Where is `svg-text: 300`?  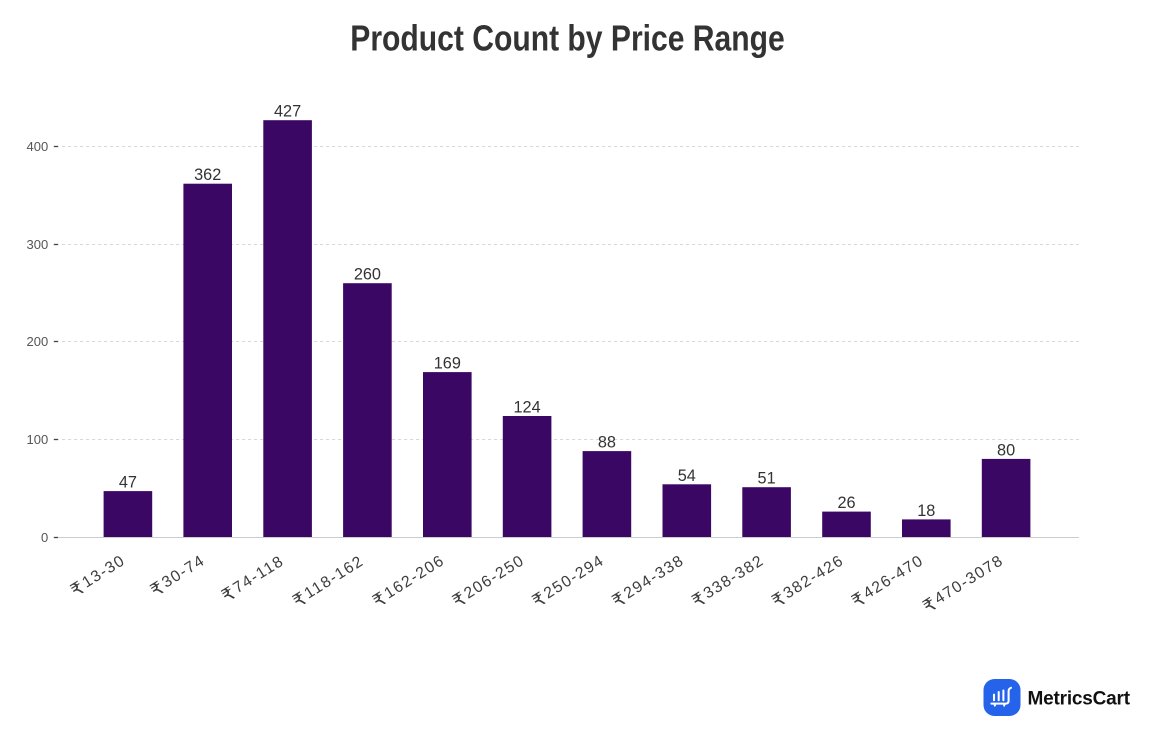 svg-text: 300 is located at coordinates (37, 244).